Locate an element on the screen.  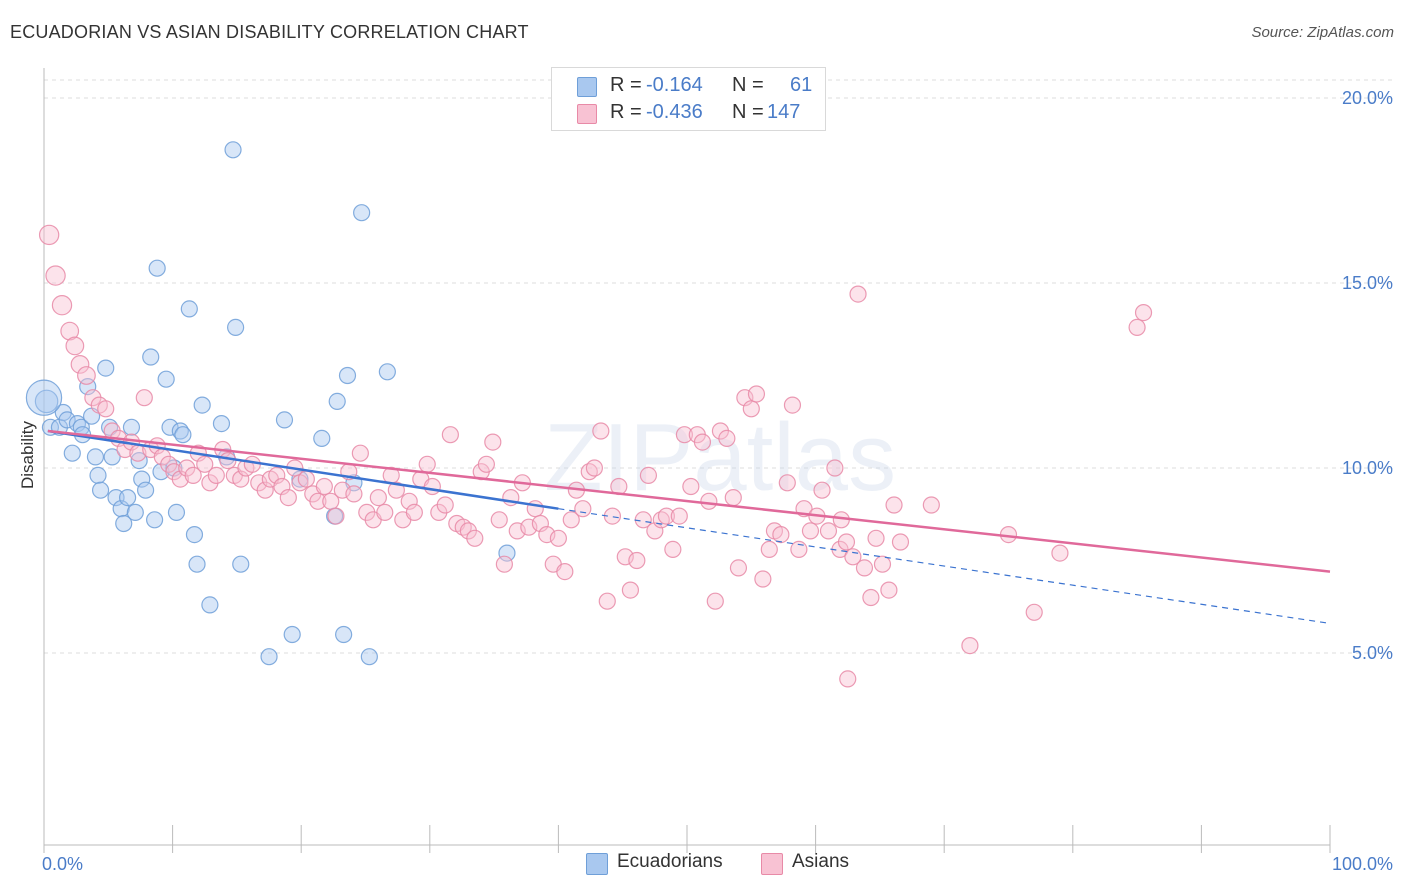
ecuadorians-trend-line is located at coordinates (303, 469).